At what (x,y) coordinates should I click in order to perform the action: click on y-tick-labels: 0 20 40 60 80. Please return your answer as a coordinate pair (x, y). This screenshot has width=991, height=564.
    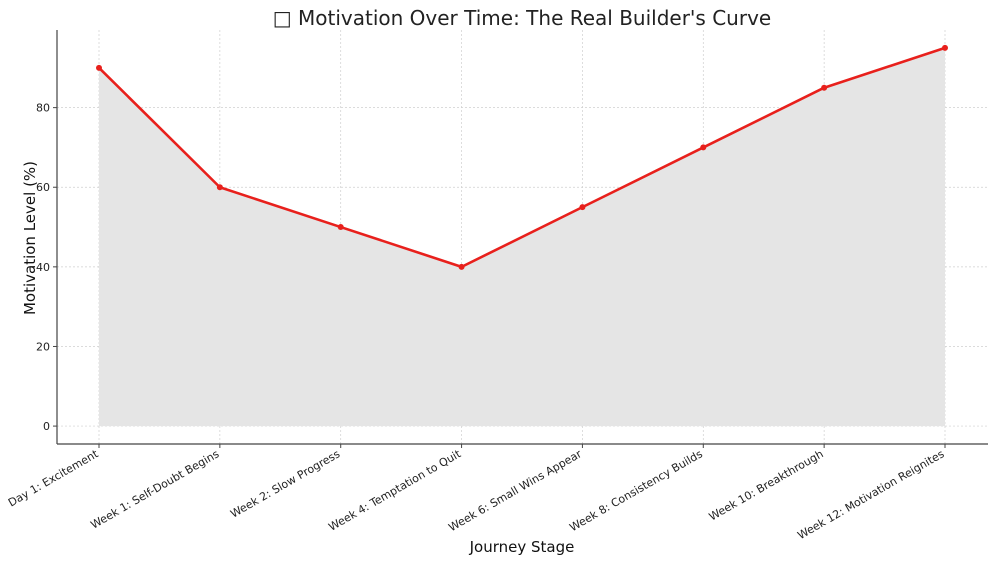
    Looking at the image, I should click on (46, 267).